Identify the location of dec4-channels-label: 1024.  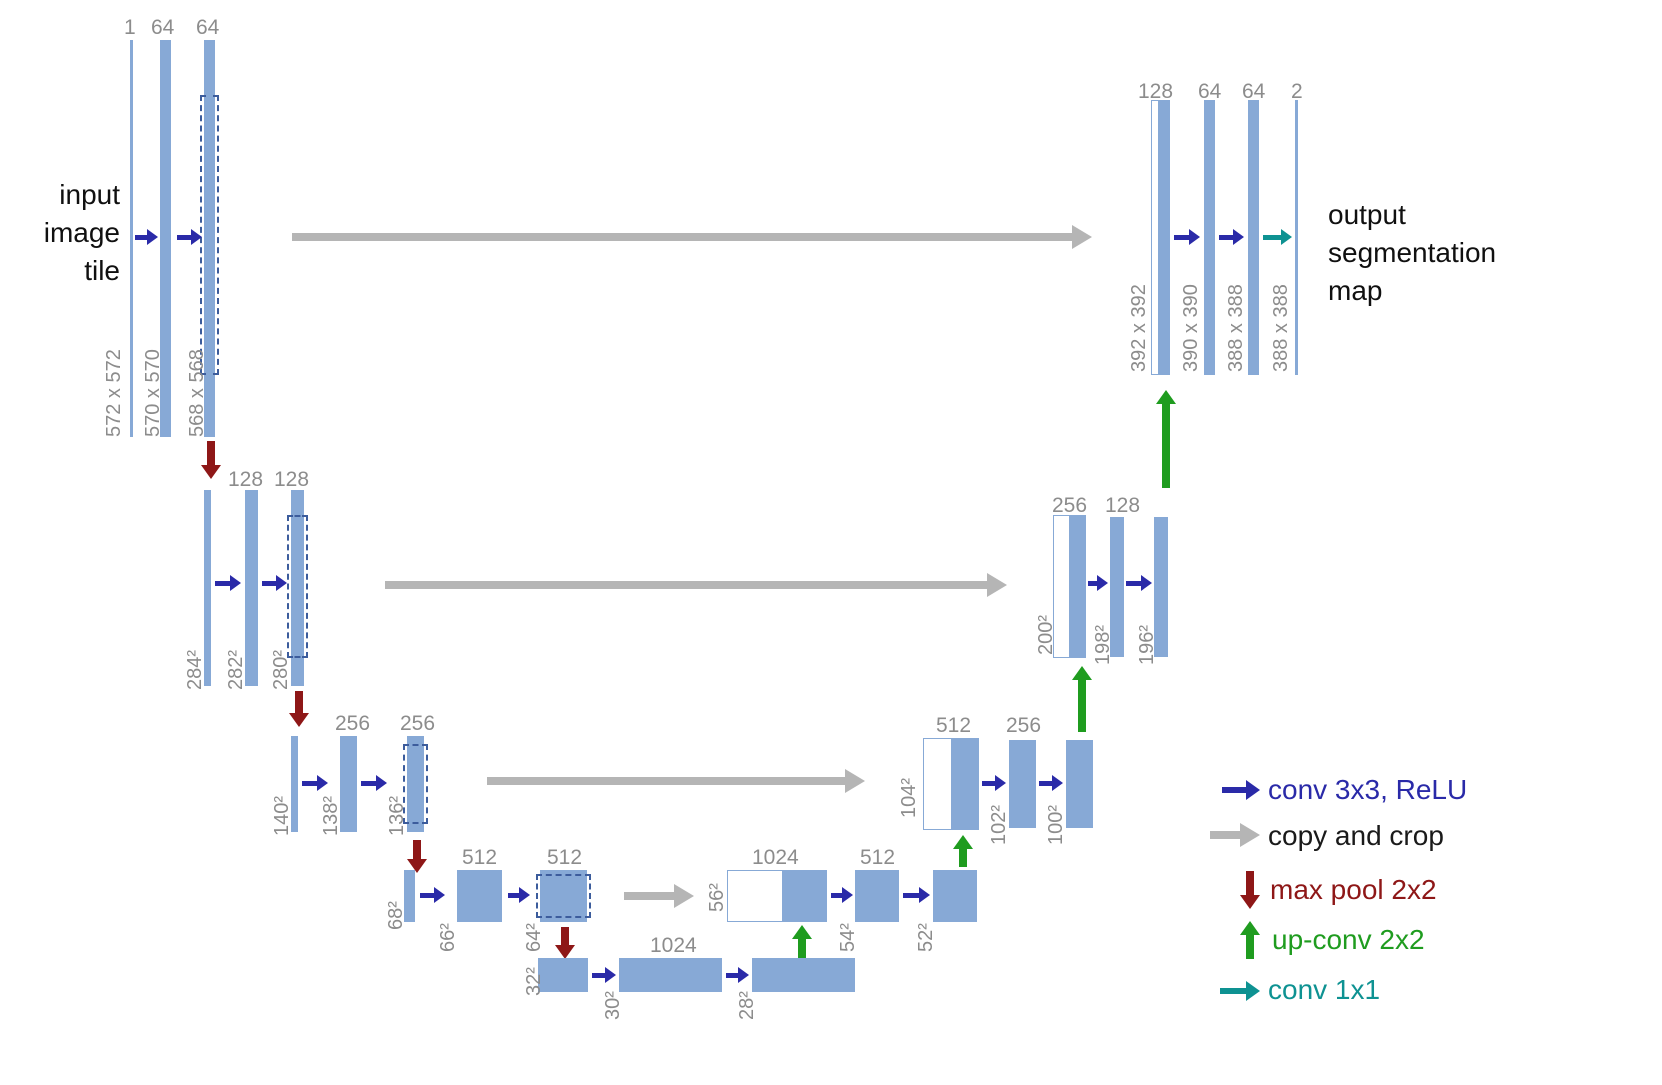
(775, 857).